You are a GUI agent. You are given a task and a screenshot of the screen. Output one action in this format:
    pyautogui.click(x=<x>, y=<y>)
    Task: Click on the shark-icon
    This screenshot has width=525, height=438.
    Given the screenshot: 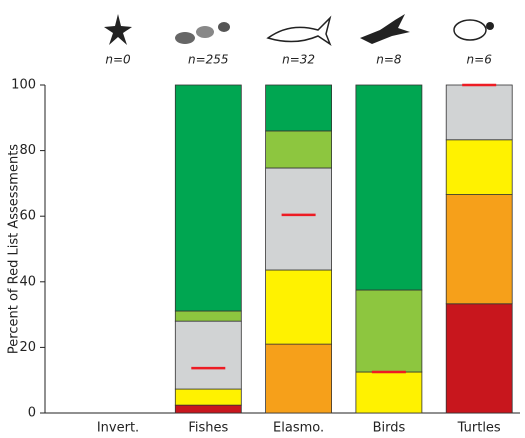 What is the action you would take?
    pyautogui.click(x=299, y=30)
    